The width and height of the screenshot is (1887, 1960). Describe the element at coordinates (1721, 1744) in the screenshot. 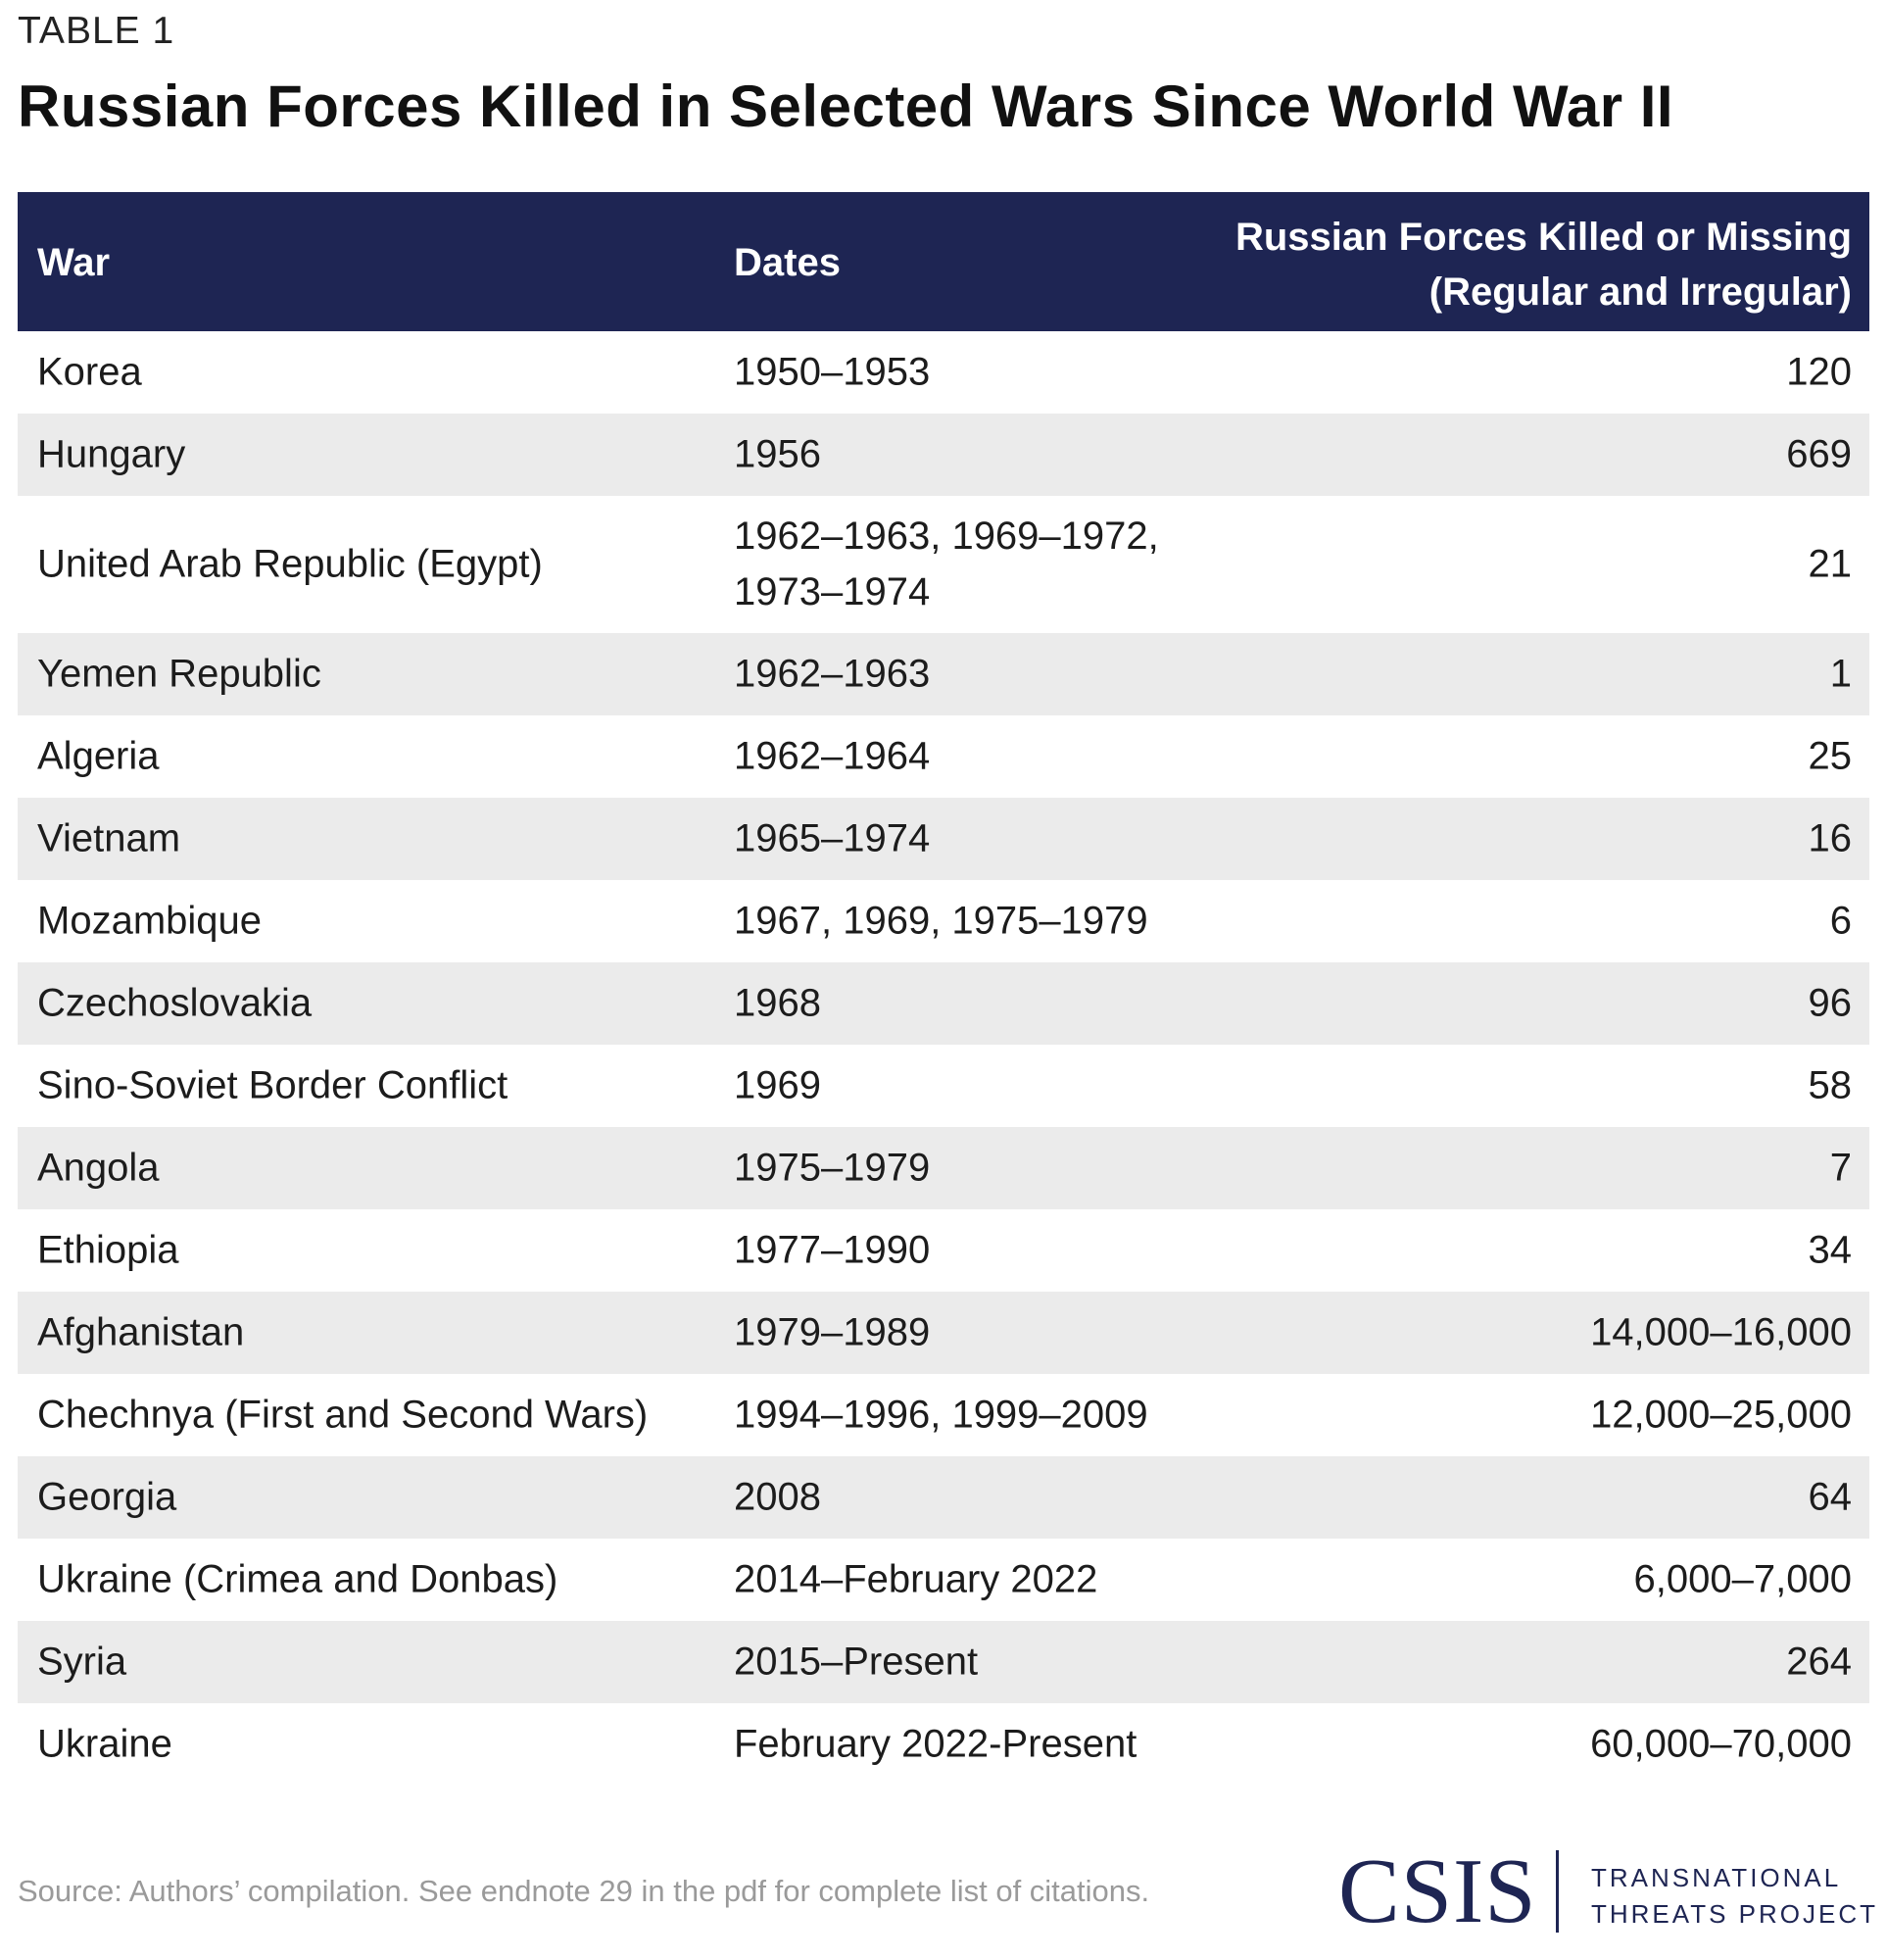

I see `cell-killed: 60,000–70,000` at that location.